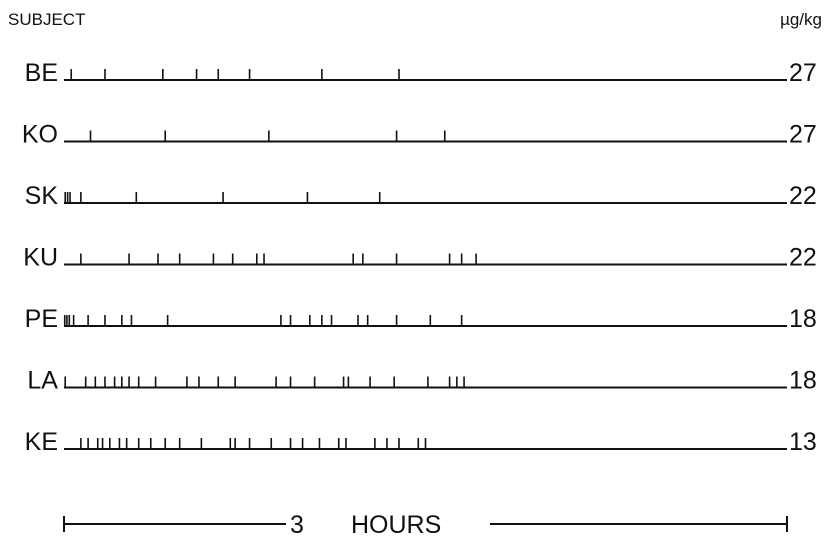 The width and height of the screenshot is (829, 538). What do you see at coordinates (421, 319) in the screenshot?
I see `subject-row-pe: PE 18` at bounding box center [421, 319].